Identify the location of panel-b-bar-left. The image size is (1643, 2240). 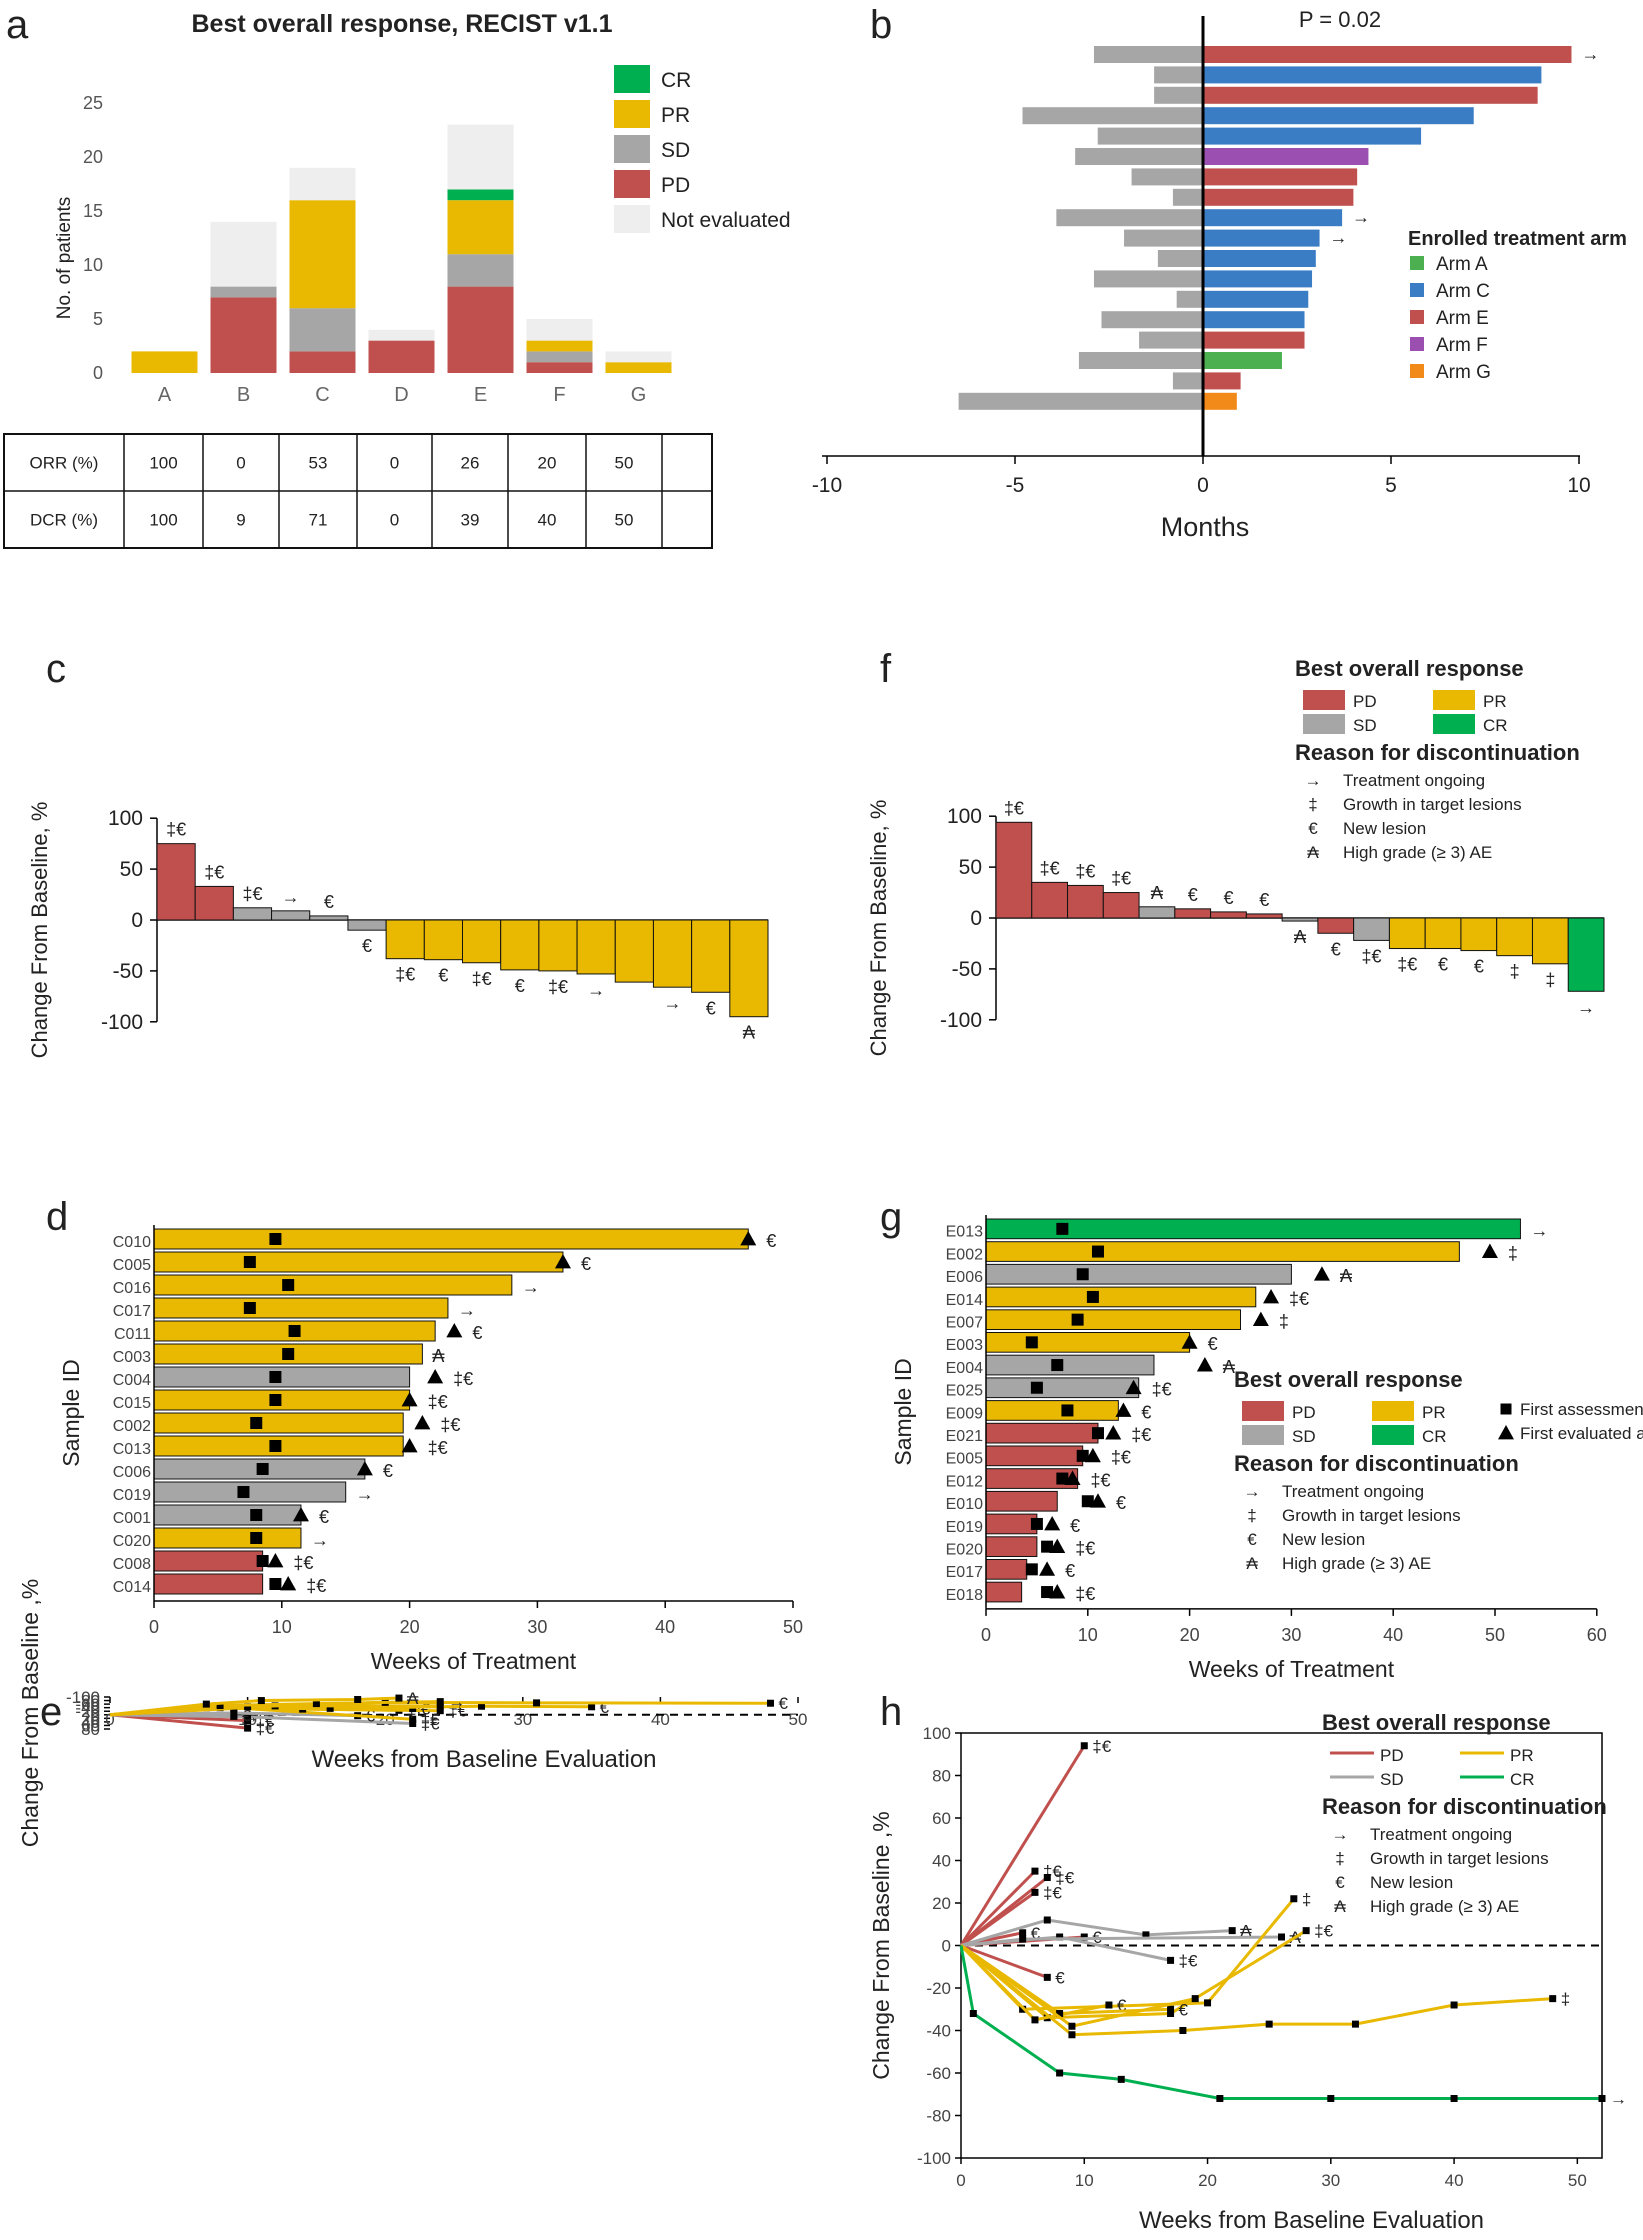
(1080, 401).